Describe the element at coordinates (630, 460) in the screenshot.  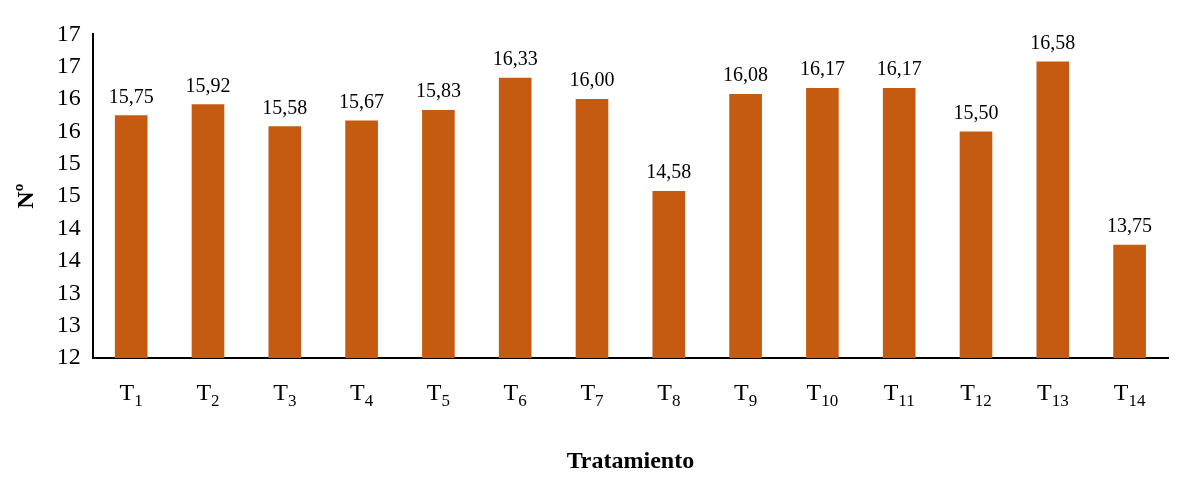
I see `x-axis-title: Tratamiento` at that location.